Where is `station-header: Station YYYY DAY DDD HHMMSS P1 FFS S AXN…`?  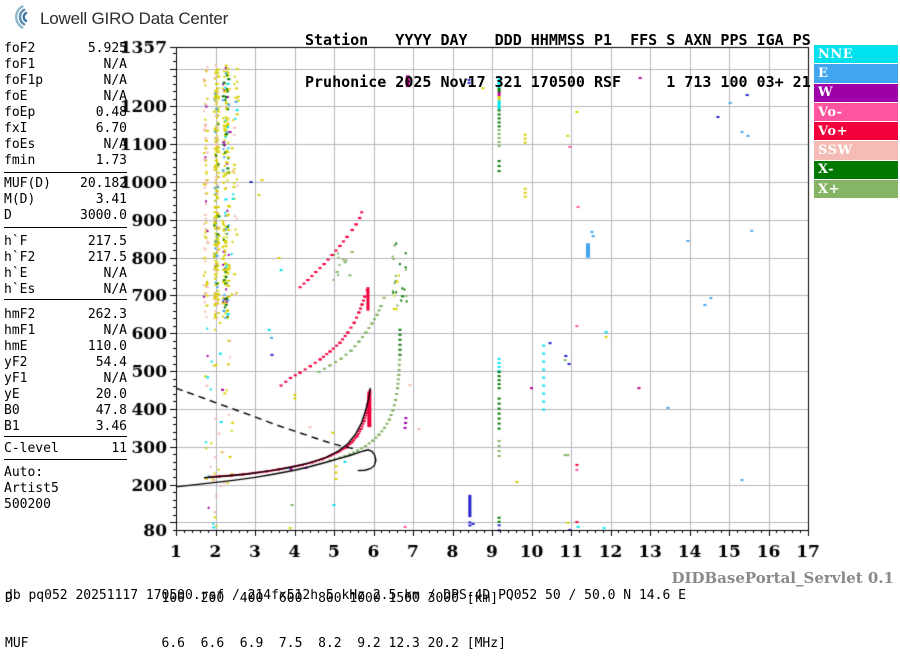 station-header: Station YYYY DAY DDD HHMMSS P1 FFS S AXN… is located at coordinates (558, 54).